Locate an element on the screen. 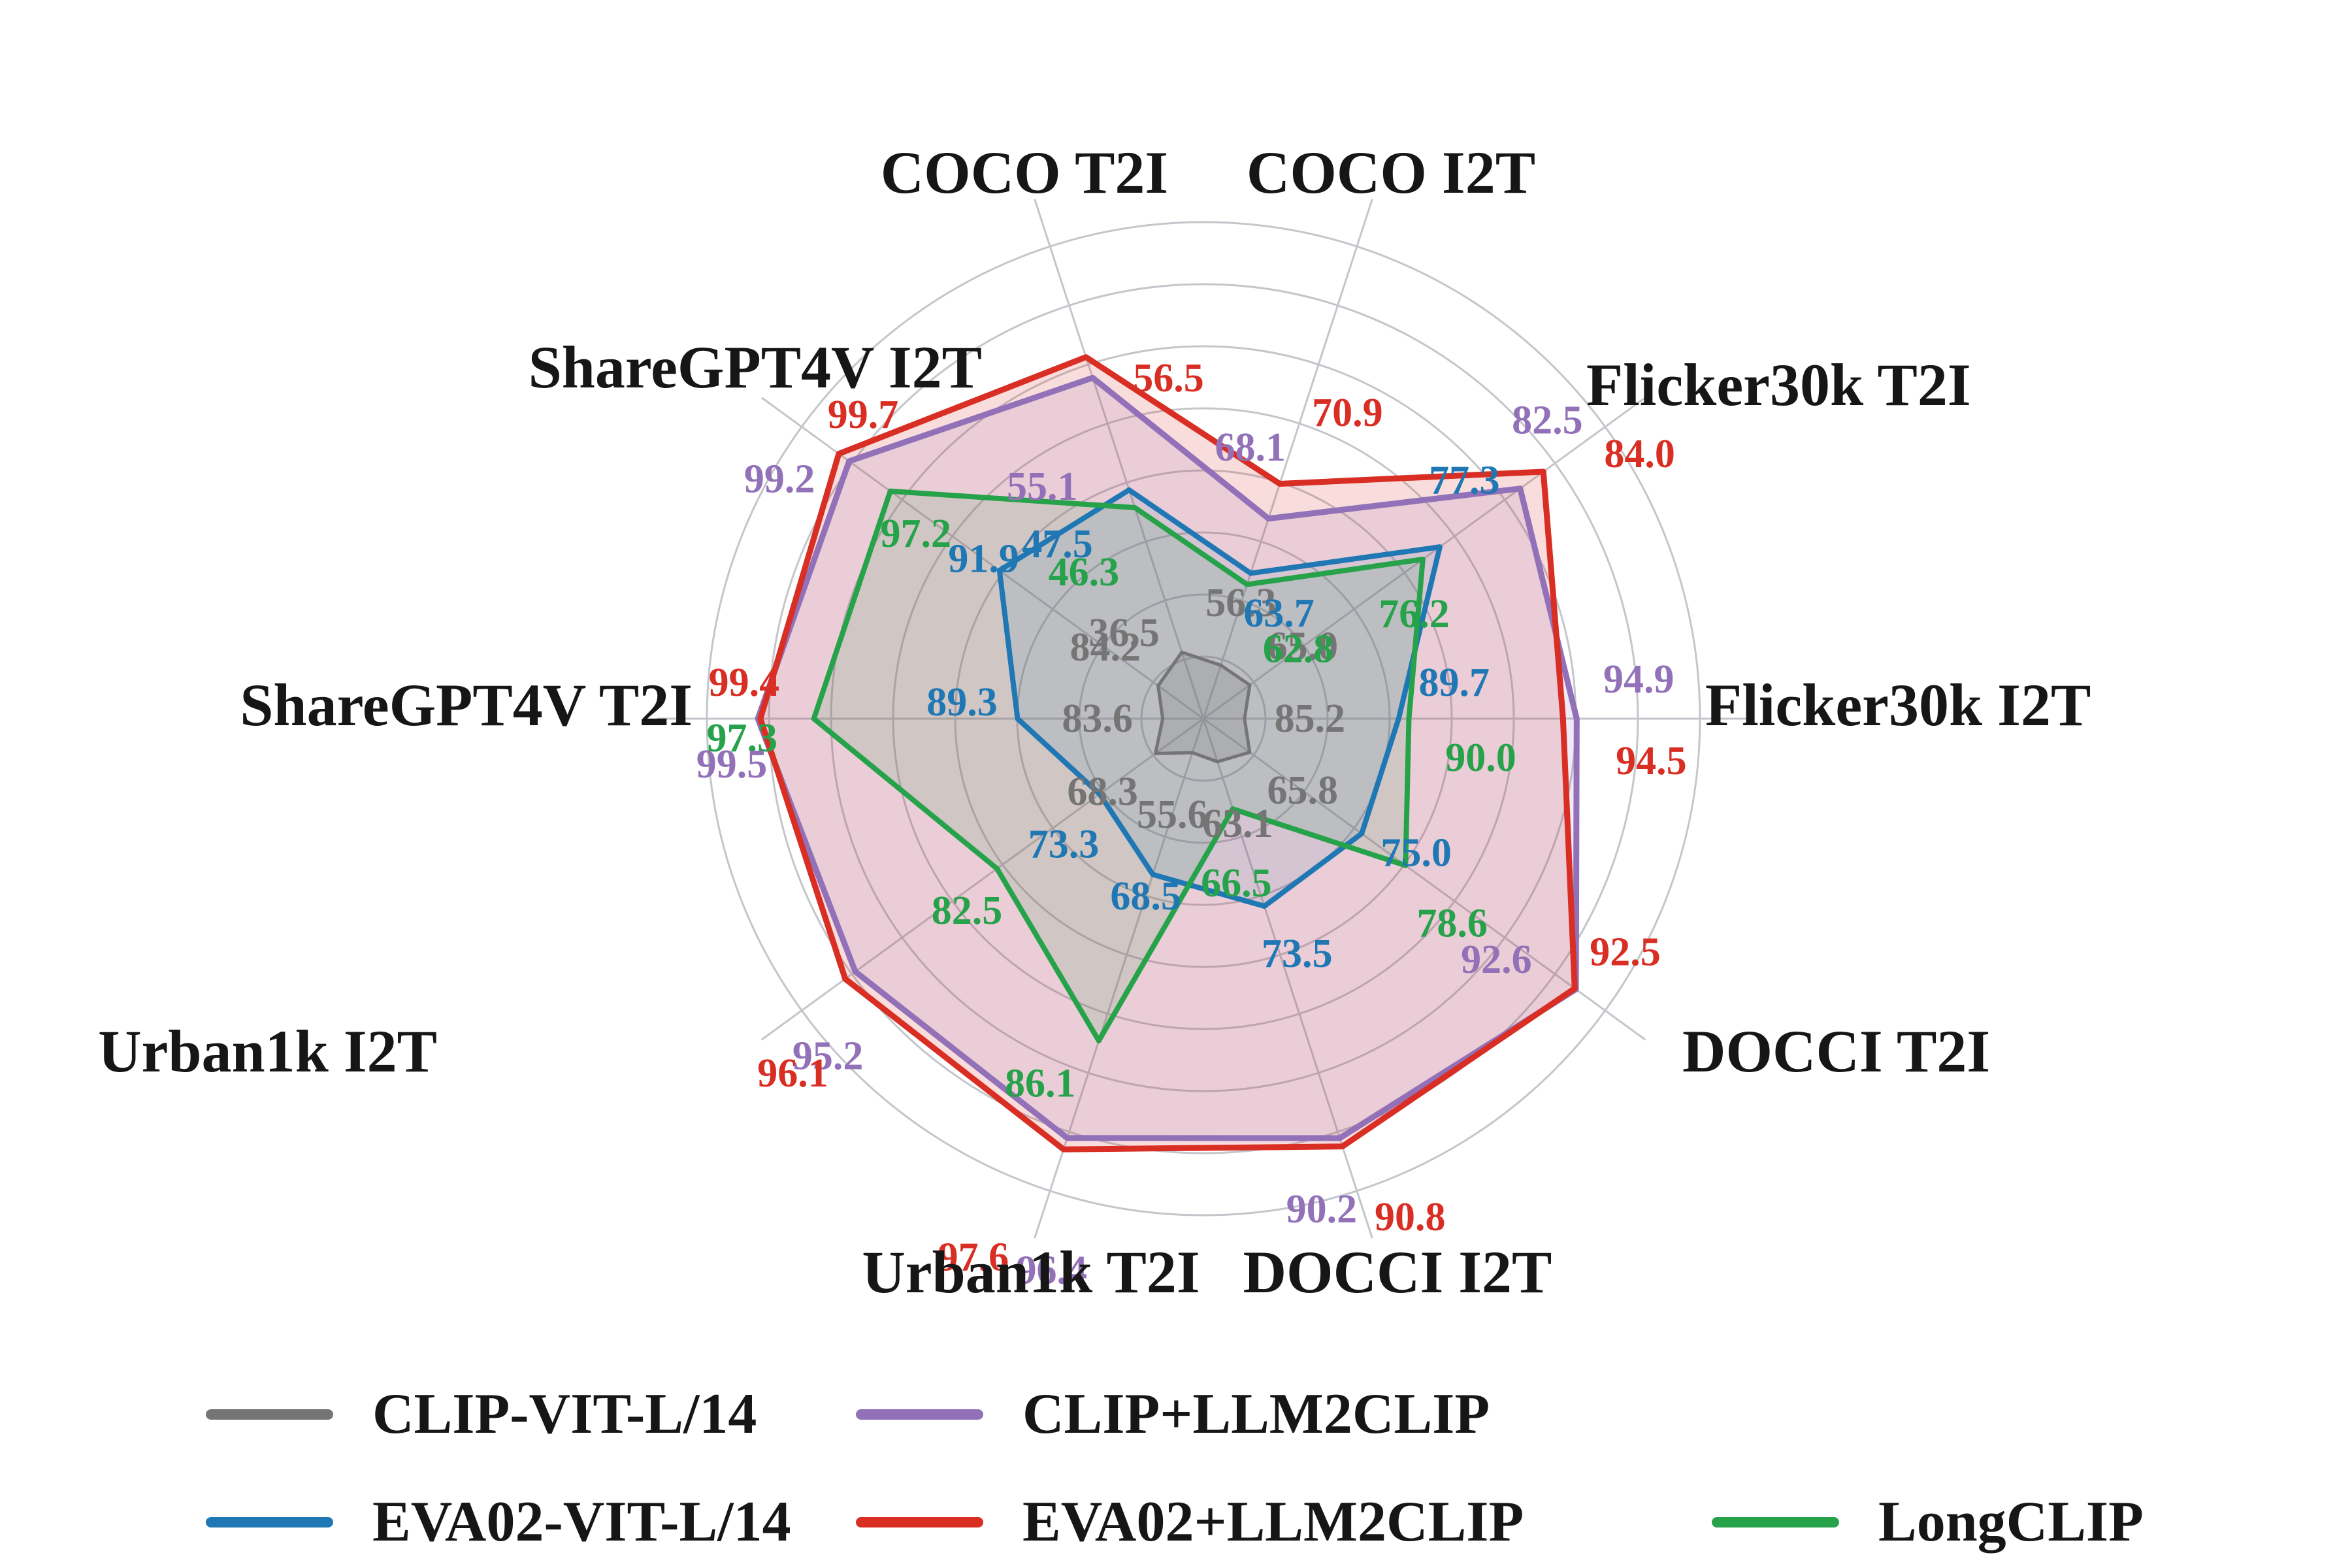  value-label-longclip-docci-i2t: 66.5 is located at coordinates (1236, 883).